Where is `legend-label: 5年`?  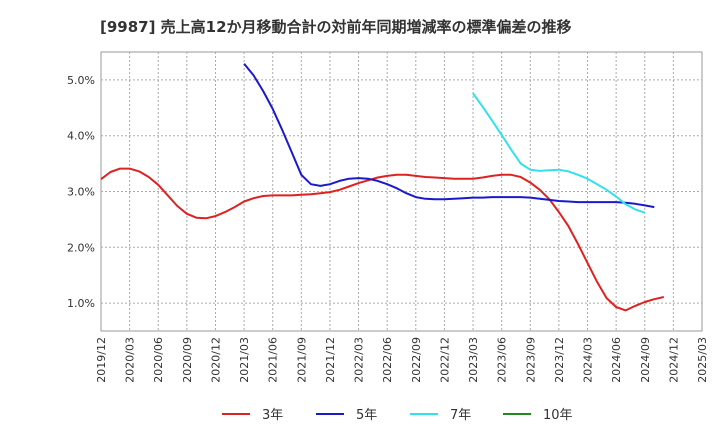 legend-label: 5年 is located at coordinates (366, 415).